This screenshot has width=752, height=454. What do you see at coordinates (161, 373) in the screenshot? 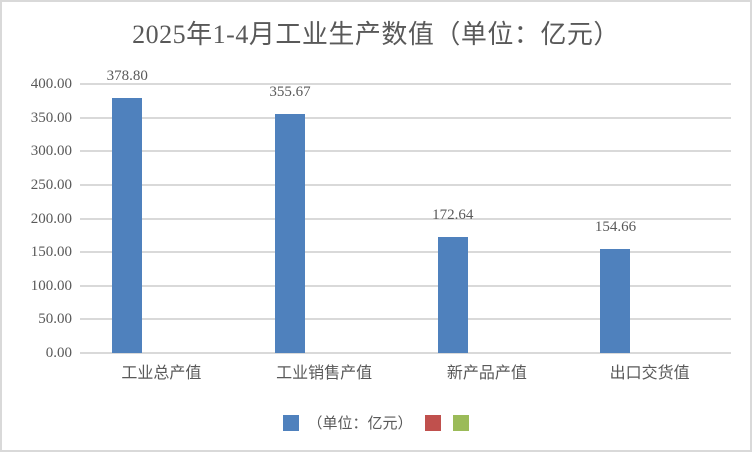
I see `category-label: 工业总产值` at bounding box center [161, 373].